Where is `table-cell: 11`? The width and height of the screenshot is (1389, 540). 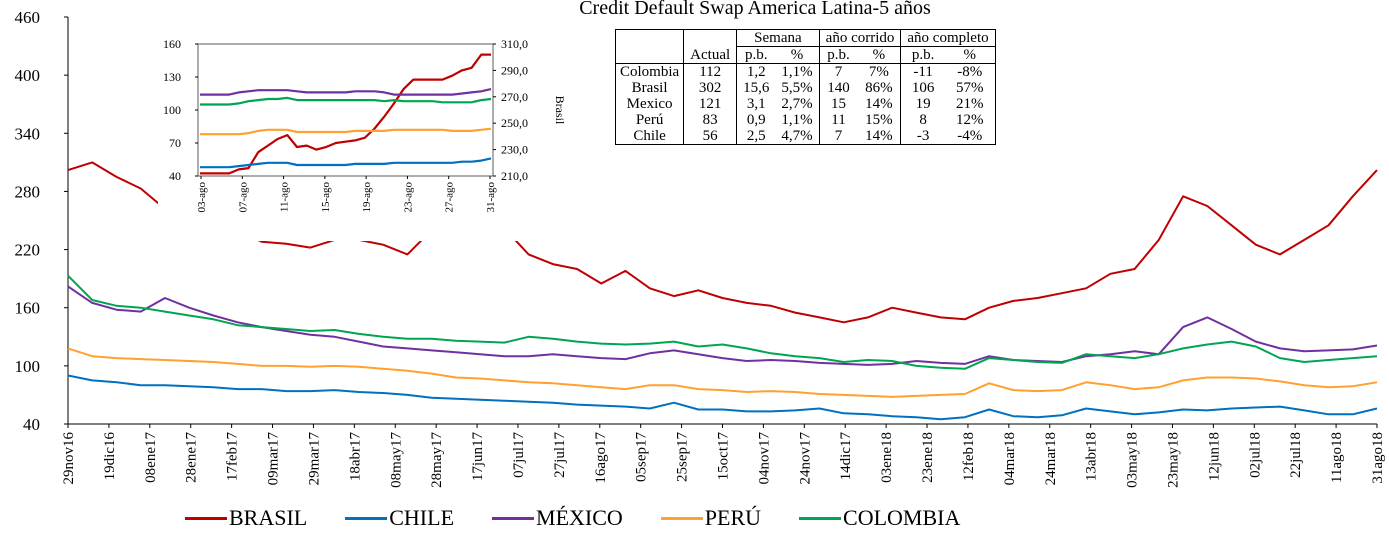
table-cell: 11 is located at coordinates (838, 120).